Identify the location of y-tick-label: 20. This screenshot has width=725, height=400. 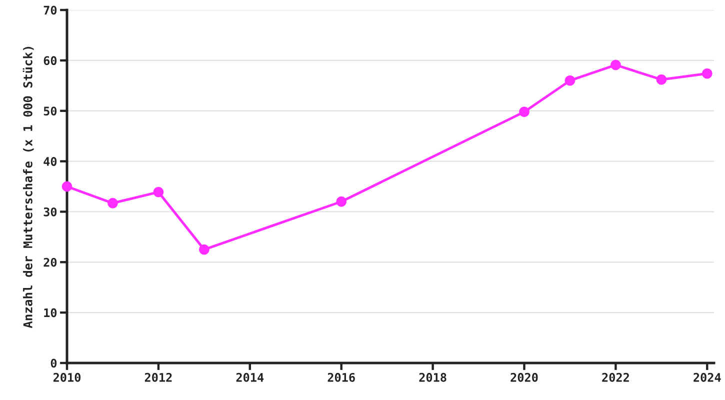
(50, 262).